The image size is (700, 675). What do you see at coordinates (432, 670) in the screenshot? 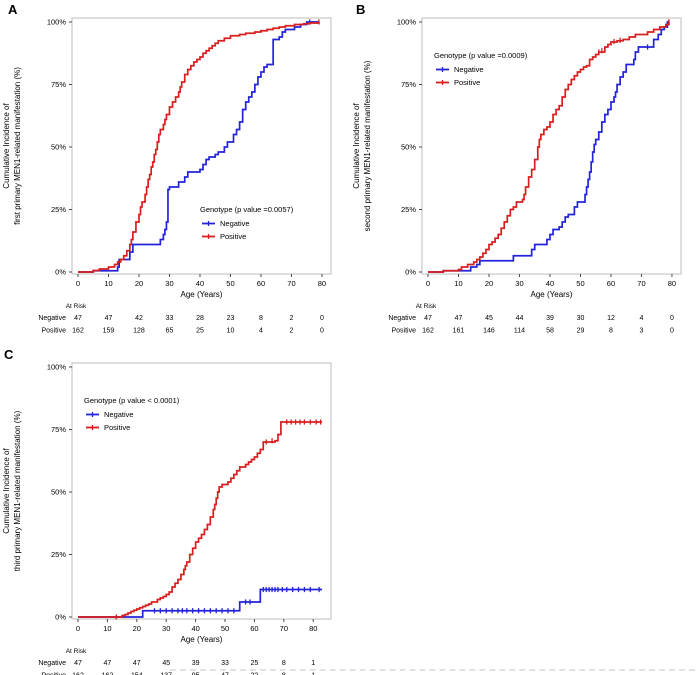
I see `cropped-caption-artifact` at bounding box center [432, 670].